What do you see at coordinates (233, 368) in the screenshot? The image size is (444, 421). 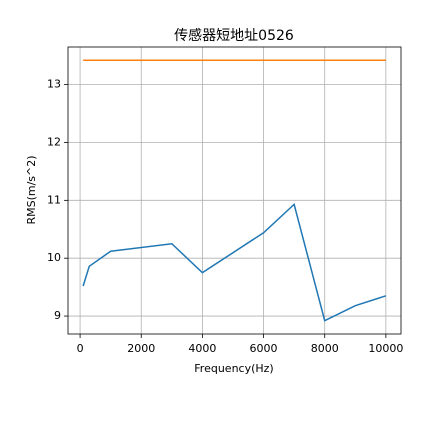 I see `x-axis-label: Frequency(Hz)` at bounding box center [233, 368].